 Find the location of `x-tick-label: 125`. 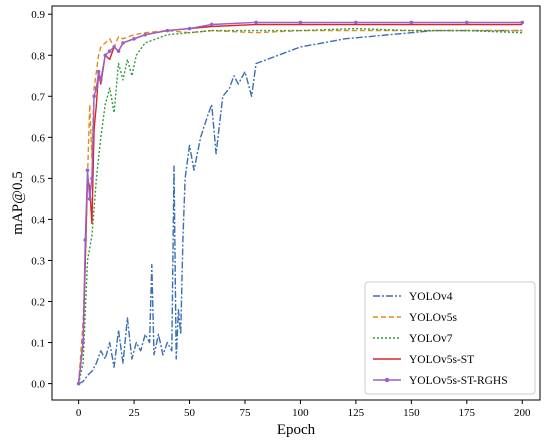

x-tick-label: 125 is located at coordinates (356, 413).